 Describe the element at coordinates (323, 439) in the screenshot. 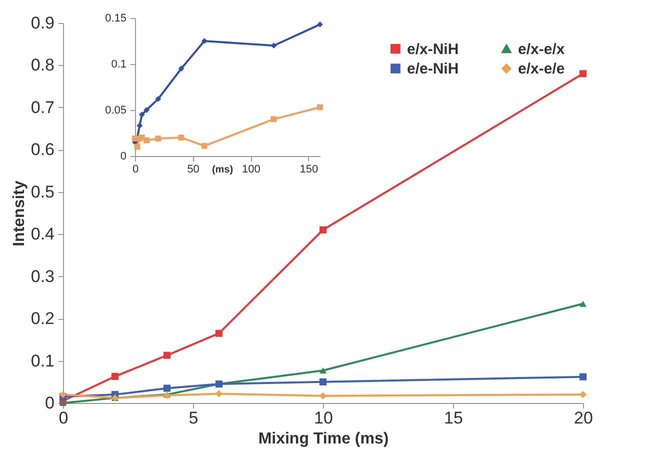

I see `x-axis-title: Mixing Time (ms)` at that location.